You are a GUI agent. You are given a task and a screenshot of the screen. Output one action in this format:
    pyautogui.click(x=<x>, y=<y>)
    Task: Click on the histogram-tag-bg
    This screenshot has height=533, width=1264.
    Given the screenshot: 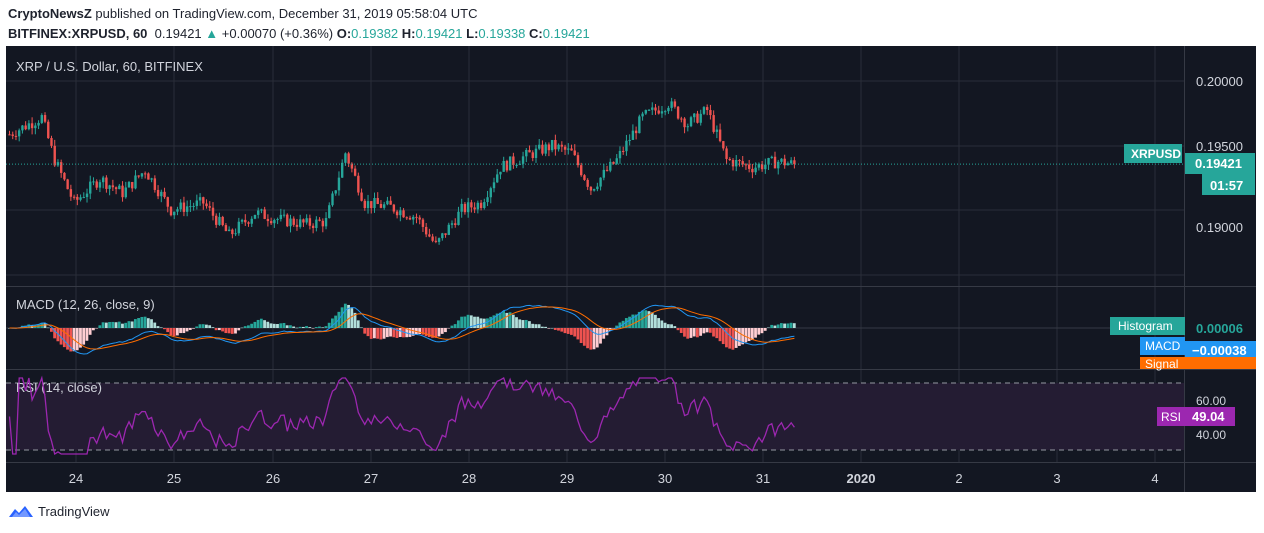 What is the action you would take?
    pyautogui.click(x=1147, y=326)
    